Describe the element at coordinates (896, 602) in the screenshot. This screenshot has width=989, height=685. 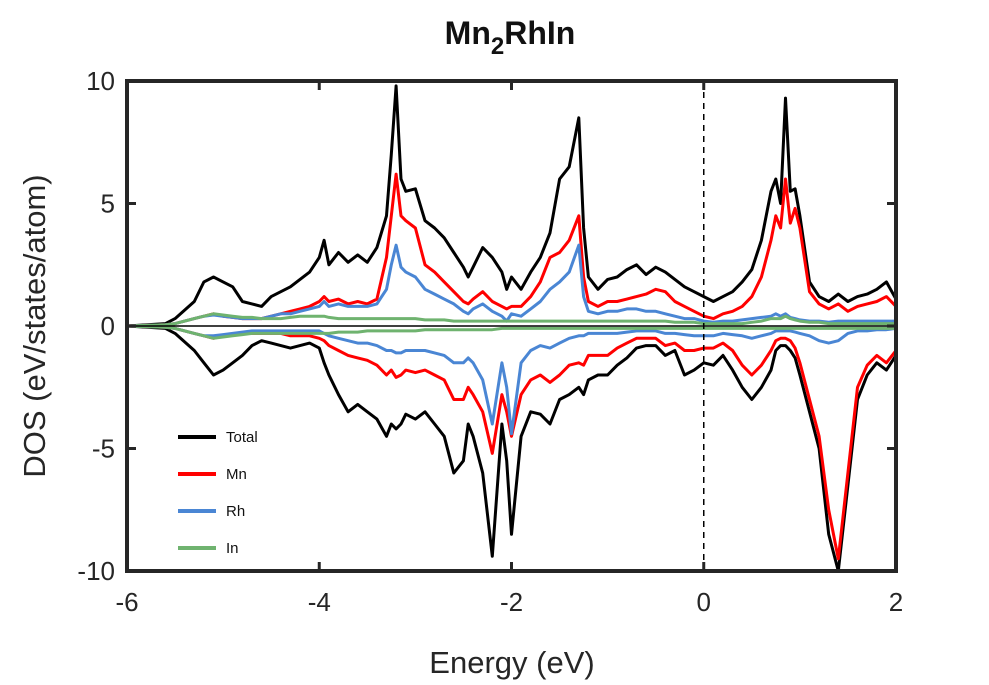
I see `x-tick-label: 2` at that location.